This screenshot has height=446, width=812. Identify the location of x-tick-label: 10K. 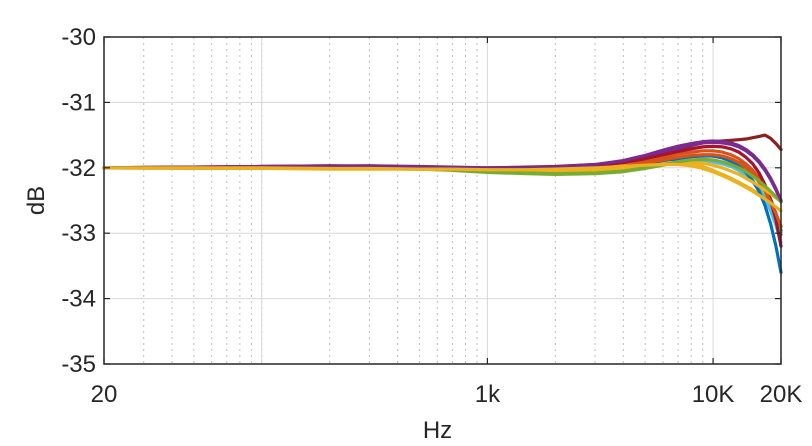
(713, 394).